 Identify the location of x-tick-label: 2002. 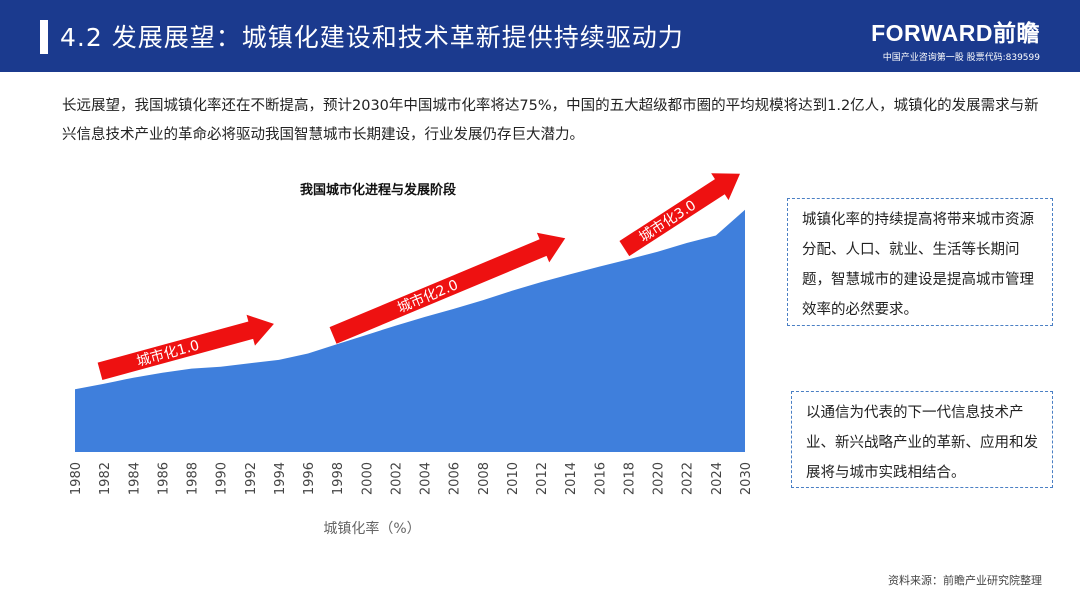
(396, 478).